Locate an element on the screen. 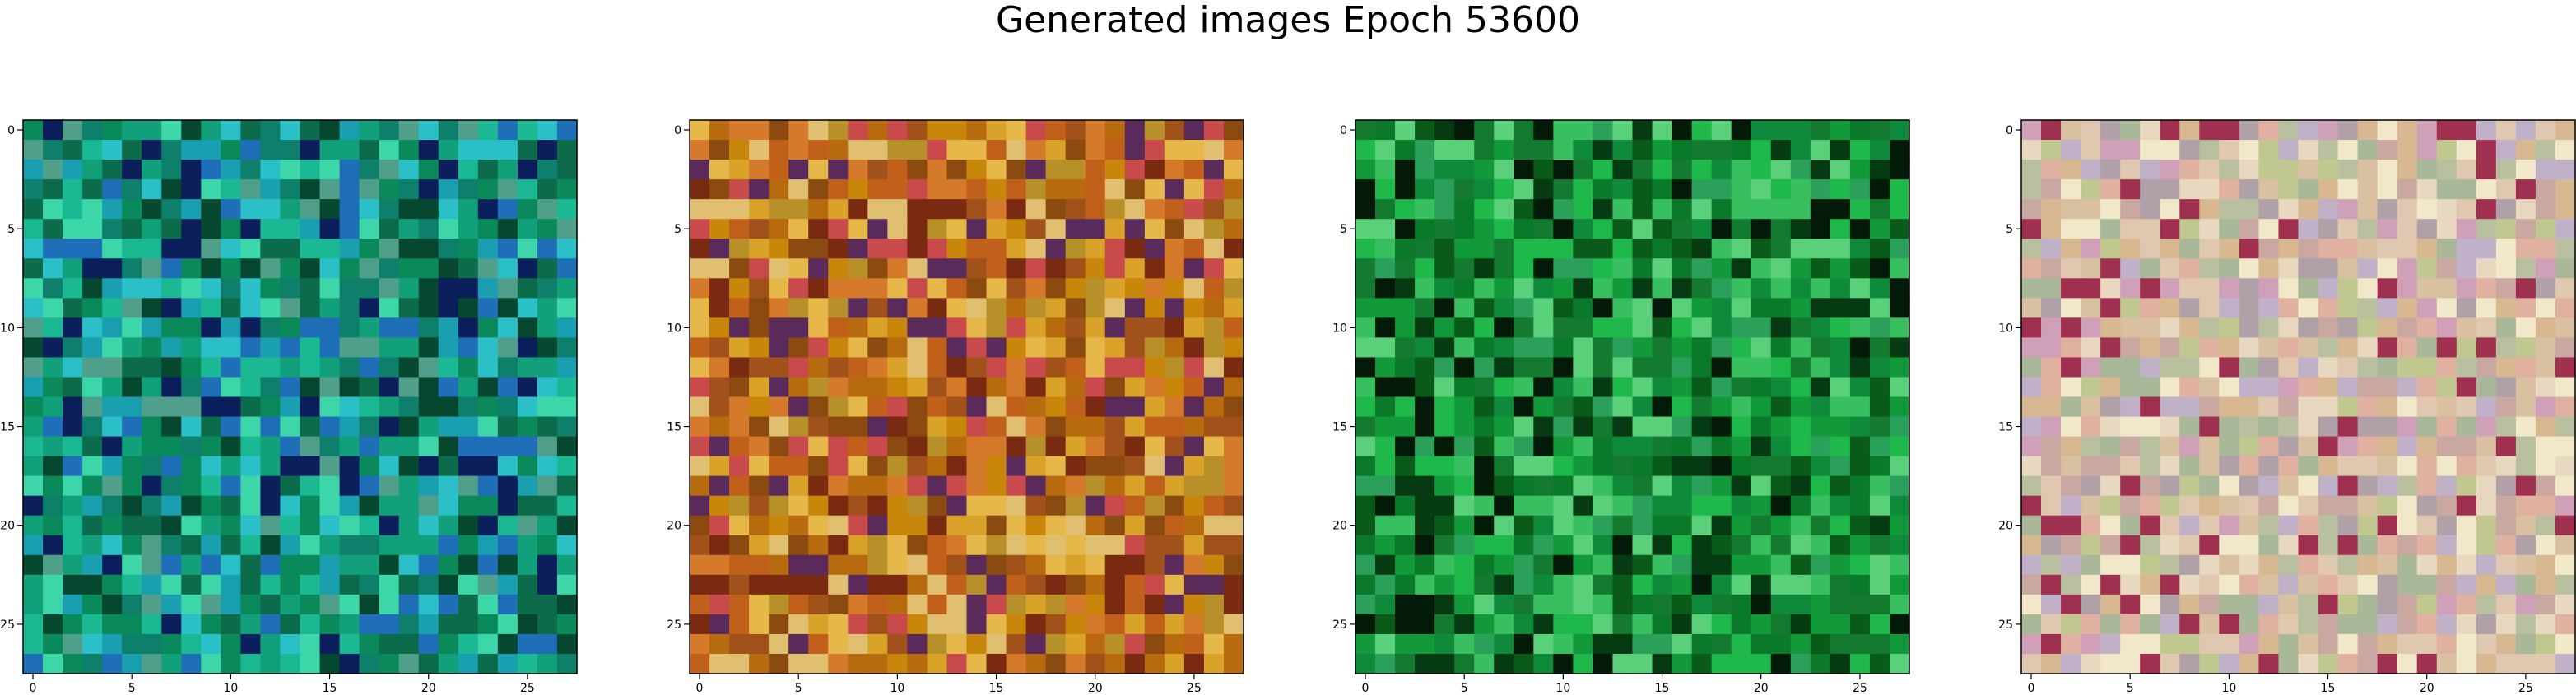 The height and width of the screenshot is (695, 2576). y-tick-label: 10 is located at coordinates (1339, 328).